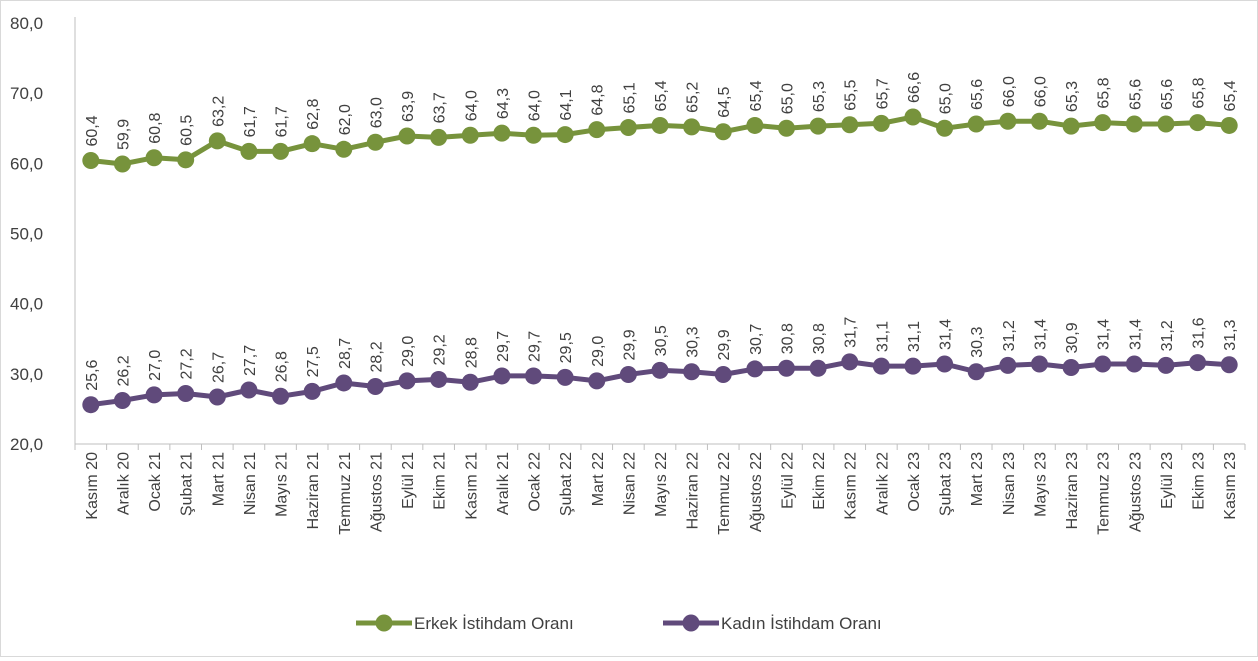 Image resolution: width=1258 pixels, height=661 pixels. Describe the element at coordinates (187, 363) in the screenshot. I see `data-label: 27,2` at that location.